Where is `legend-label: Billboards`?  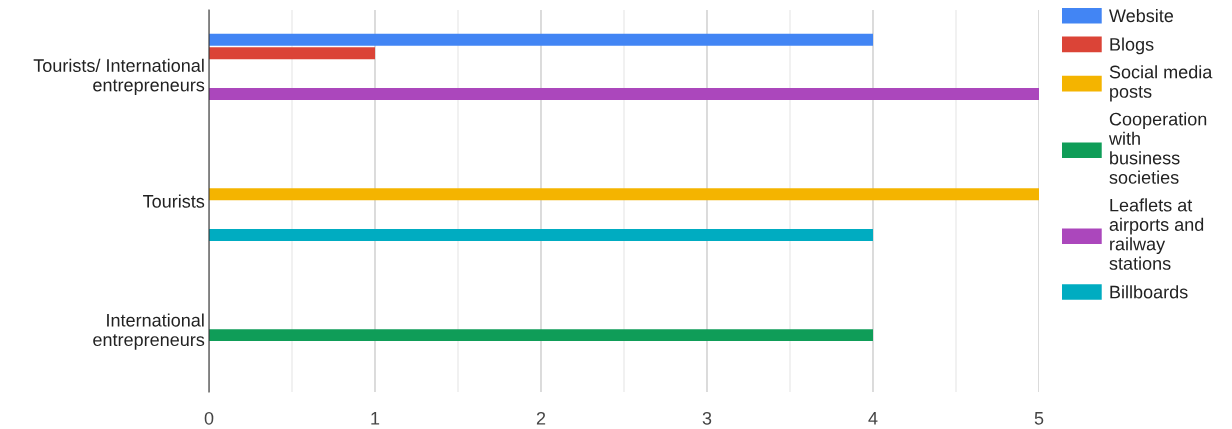
legend-label: Billboards is located at coordinates (1149, 292).